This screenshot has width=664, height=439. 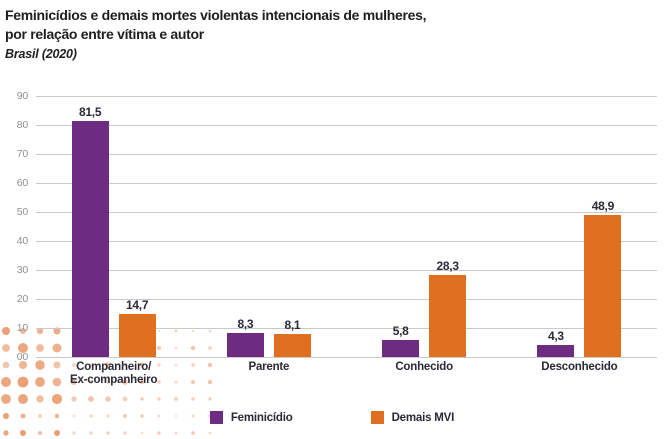 I want to click on bar-Feminicídio-3, so click(x=556, y=350).